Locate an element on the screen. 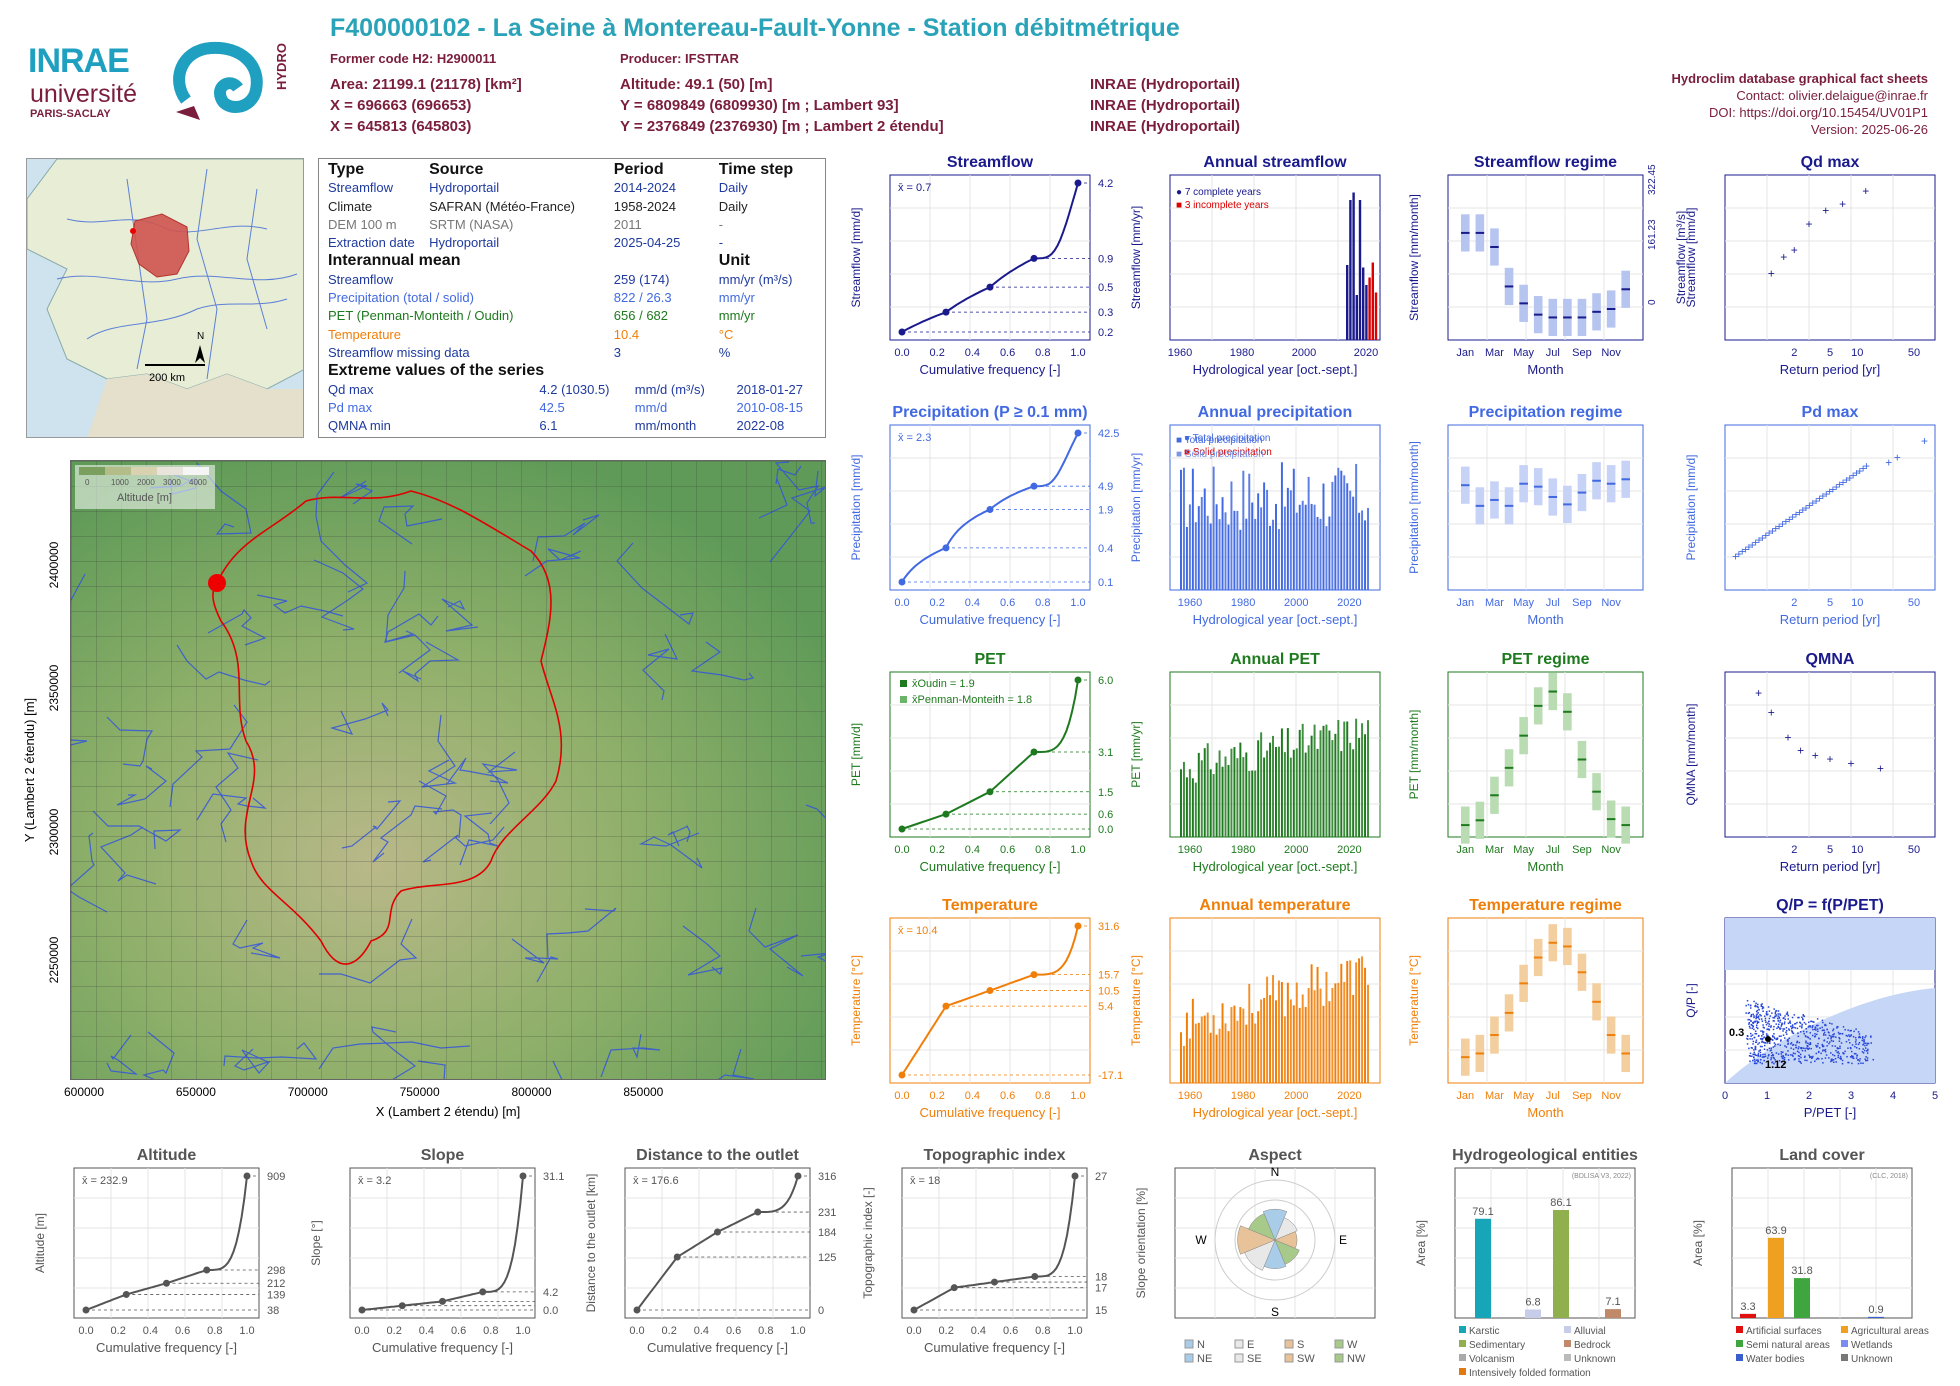  source-row: Streamflow Hydroportail 2014-2024 Daily is located at coordinates (572, 188).